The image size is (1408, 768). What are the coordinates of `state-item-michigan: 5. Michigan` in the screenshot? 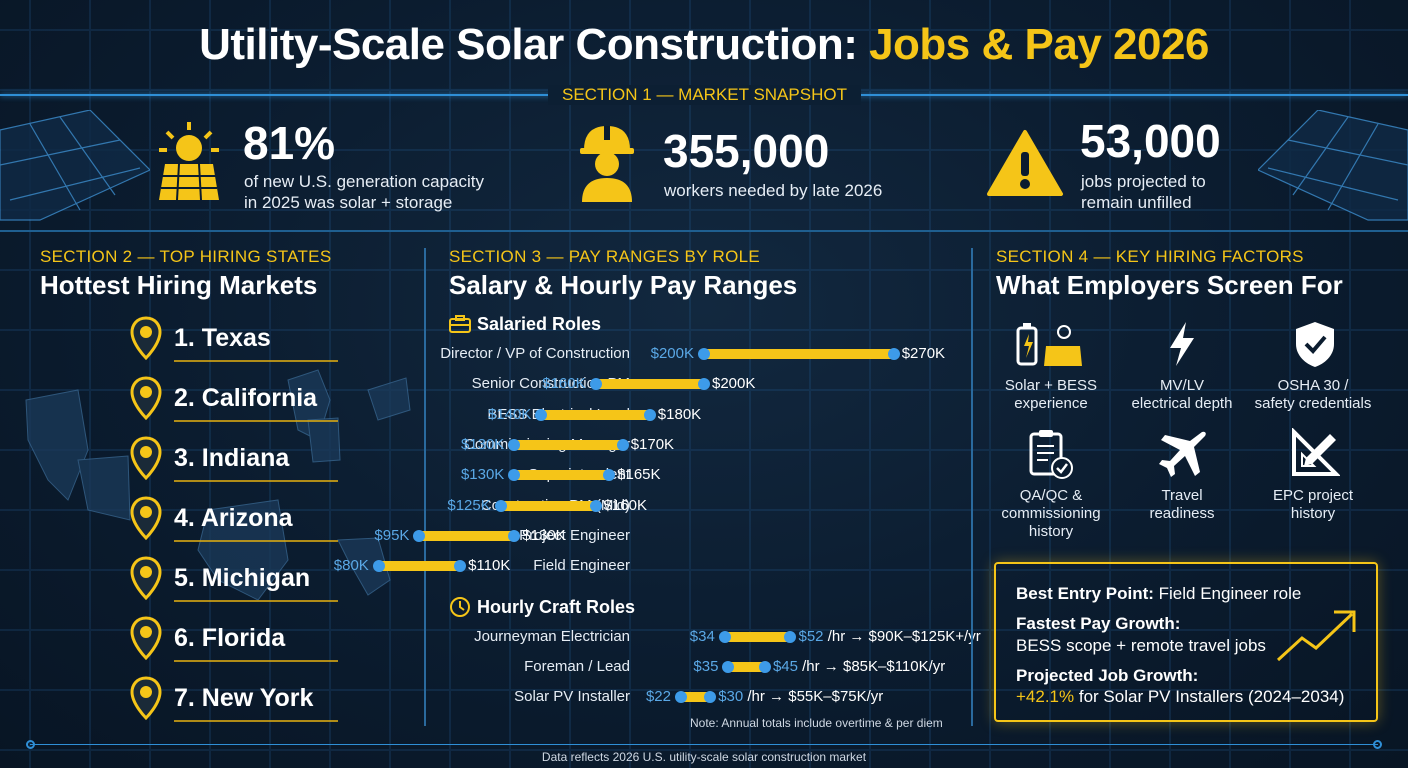 It's located at (235, 581).